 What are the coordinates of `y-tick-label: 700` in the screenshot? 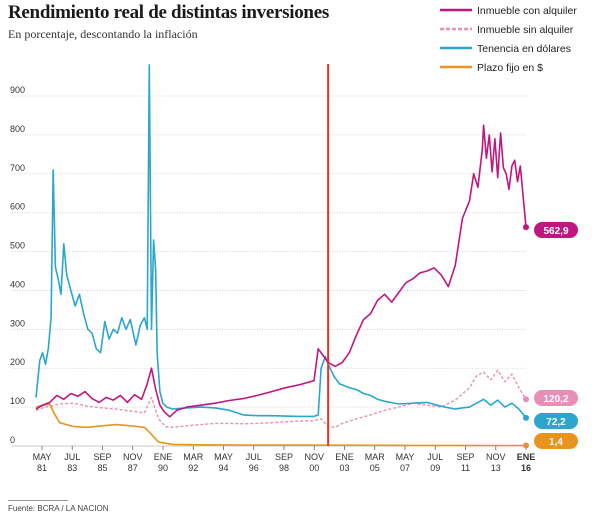 It's located at (17, 168).